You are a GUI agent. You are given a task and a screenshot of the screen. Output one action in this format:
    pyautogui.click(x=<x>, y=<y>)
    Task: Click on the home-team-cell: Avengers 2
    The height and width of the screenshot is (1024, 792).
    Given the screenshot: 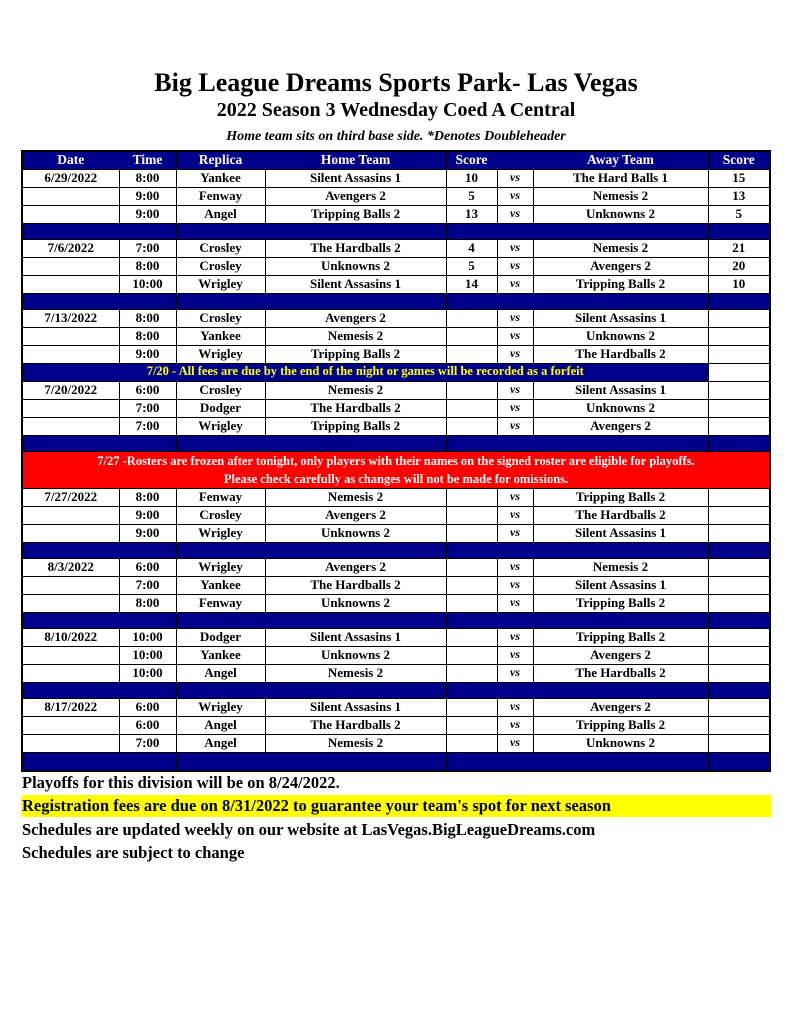 What is the action you would take?
    pyautogui.click(x=355, y=318)
    